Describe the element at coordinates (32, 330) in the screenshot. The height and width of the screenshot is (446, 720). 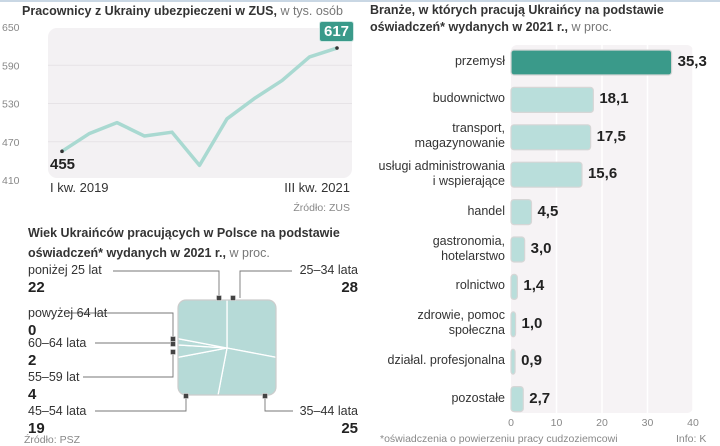
I see `age-value: 0` at that location.